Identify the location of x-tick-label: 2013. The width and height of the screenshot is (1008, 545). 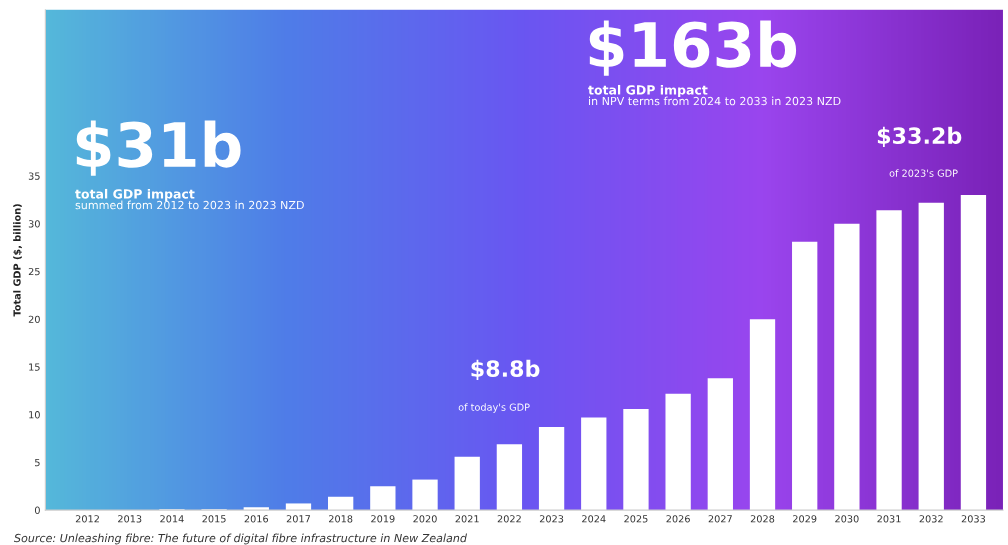
(130, 519).